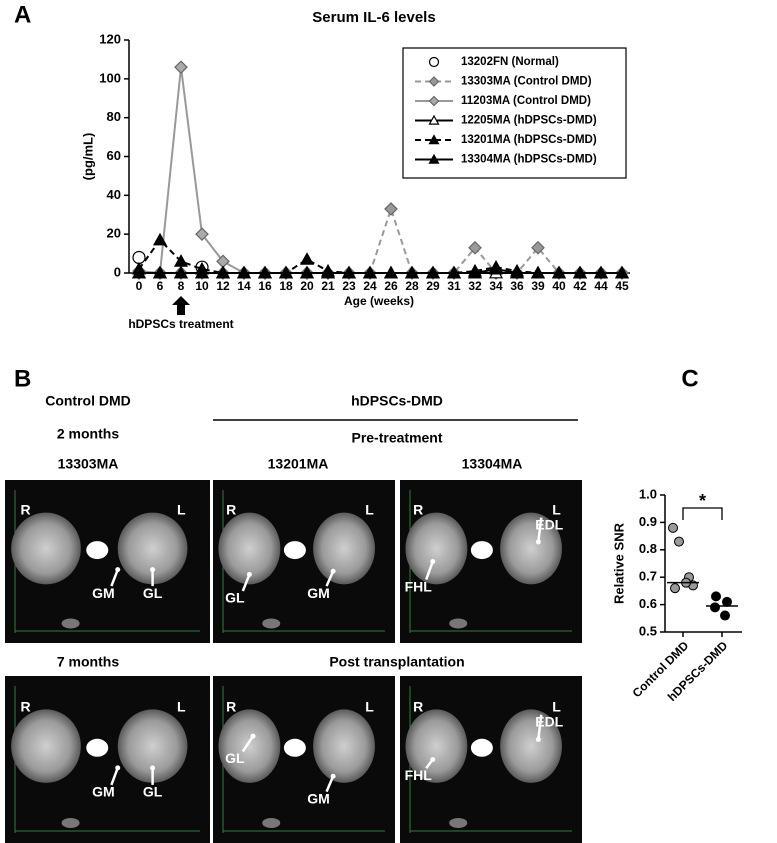  I want to click on y-tick-label: 100, so click(110, 77).